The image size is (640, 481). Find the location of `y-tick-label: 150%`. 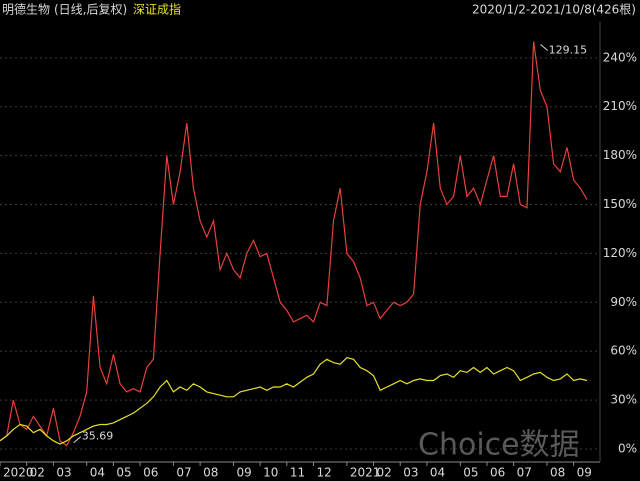

y-tick-label: 150% is located at coordinates (620, 204).